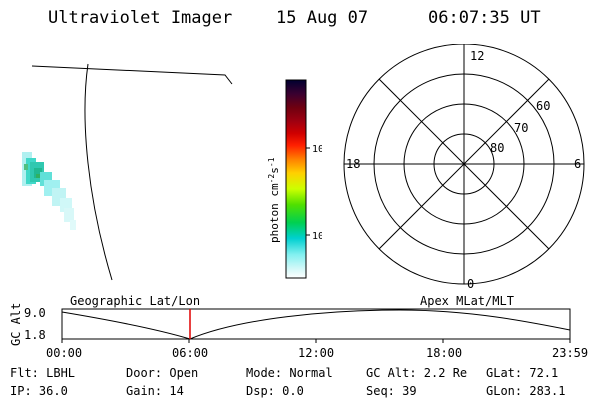 Image resolution: width=600 pixels, height=400 pixels. Describe the element at coordinates (135, 301) in the screenshot. I see `timeline-left-title: Geographic Lat/Lon` at that location.